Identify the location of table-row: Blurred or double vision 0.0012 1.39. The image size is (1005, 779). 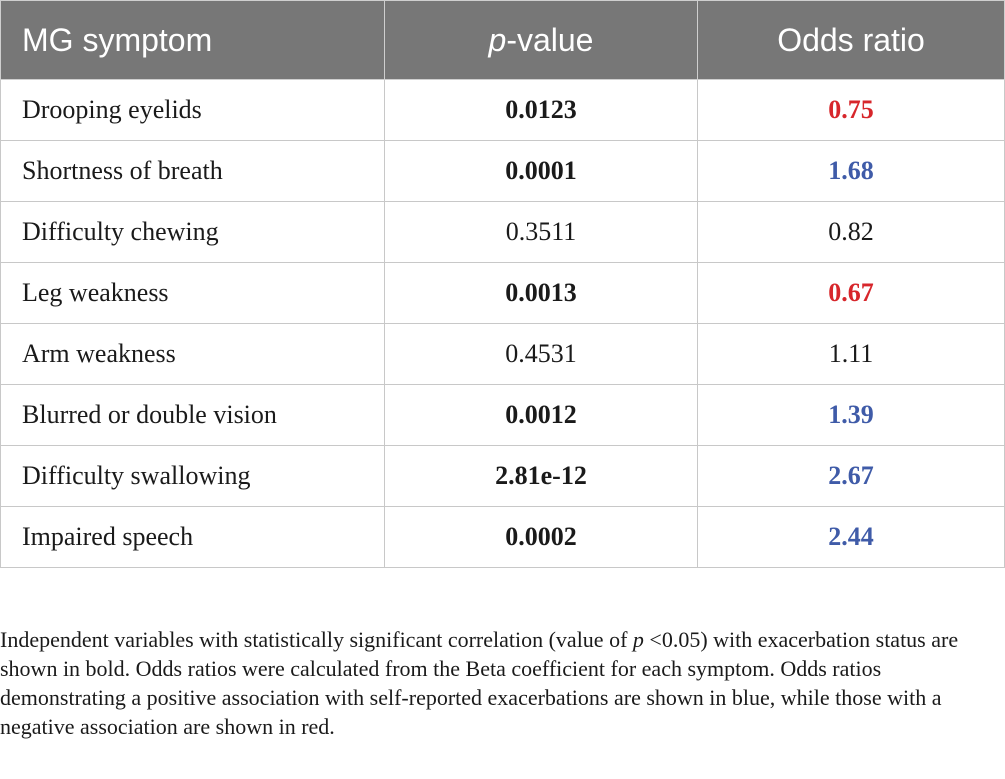
(502, 415).